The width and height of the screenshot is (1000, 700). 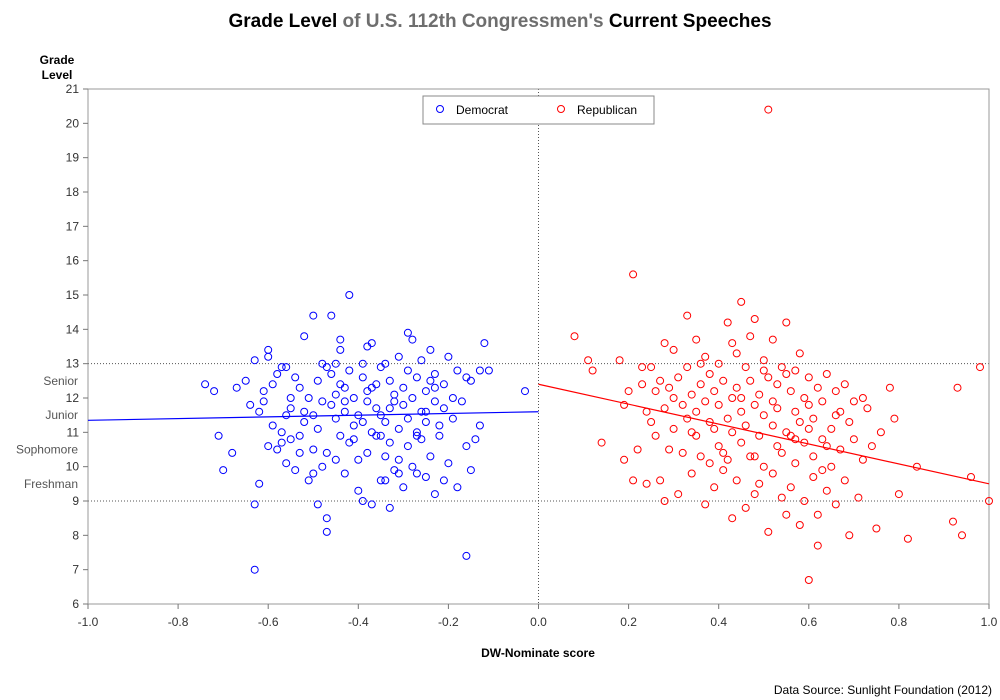 I want to click on y-tick-label: 19, so click(x=73, y=158).